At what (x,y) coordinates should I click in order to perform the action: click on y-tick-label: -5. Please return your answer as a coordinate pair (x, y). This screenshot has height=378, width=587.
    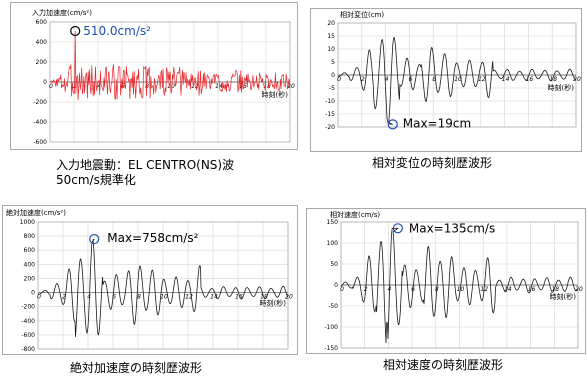
    Looking at the image, I should click on (332, 88).